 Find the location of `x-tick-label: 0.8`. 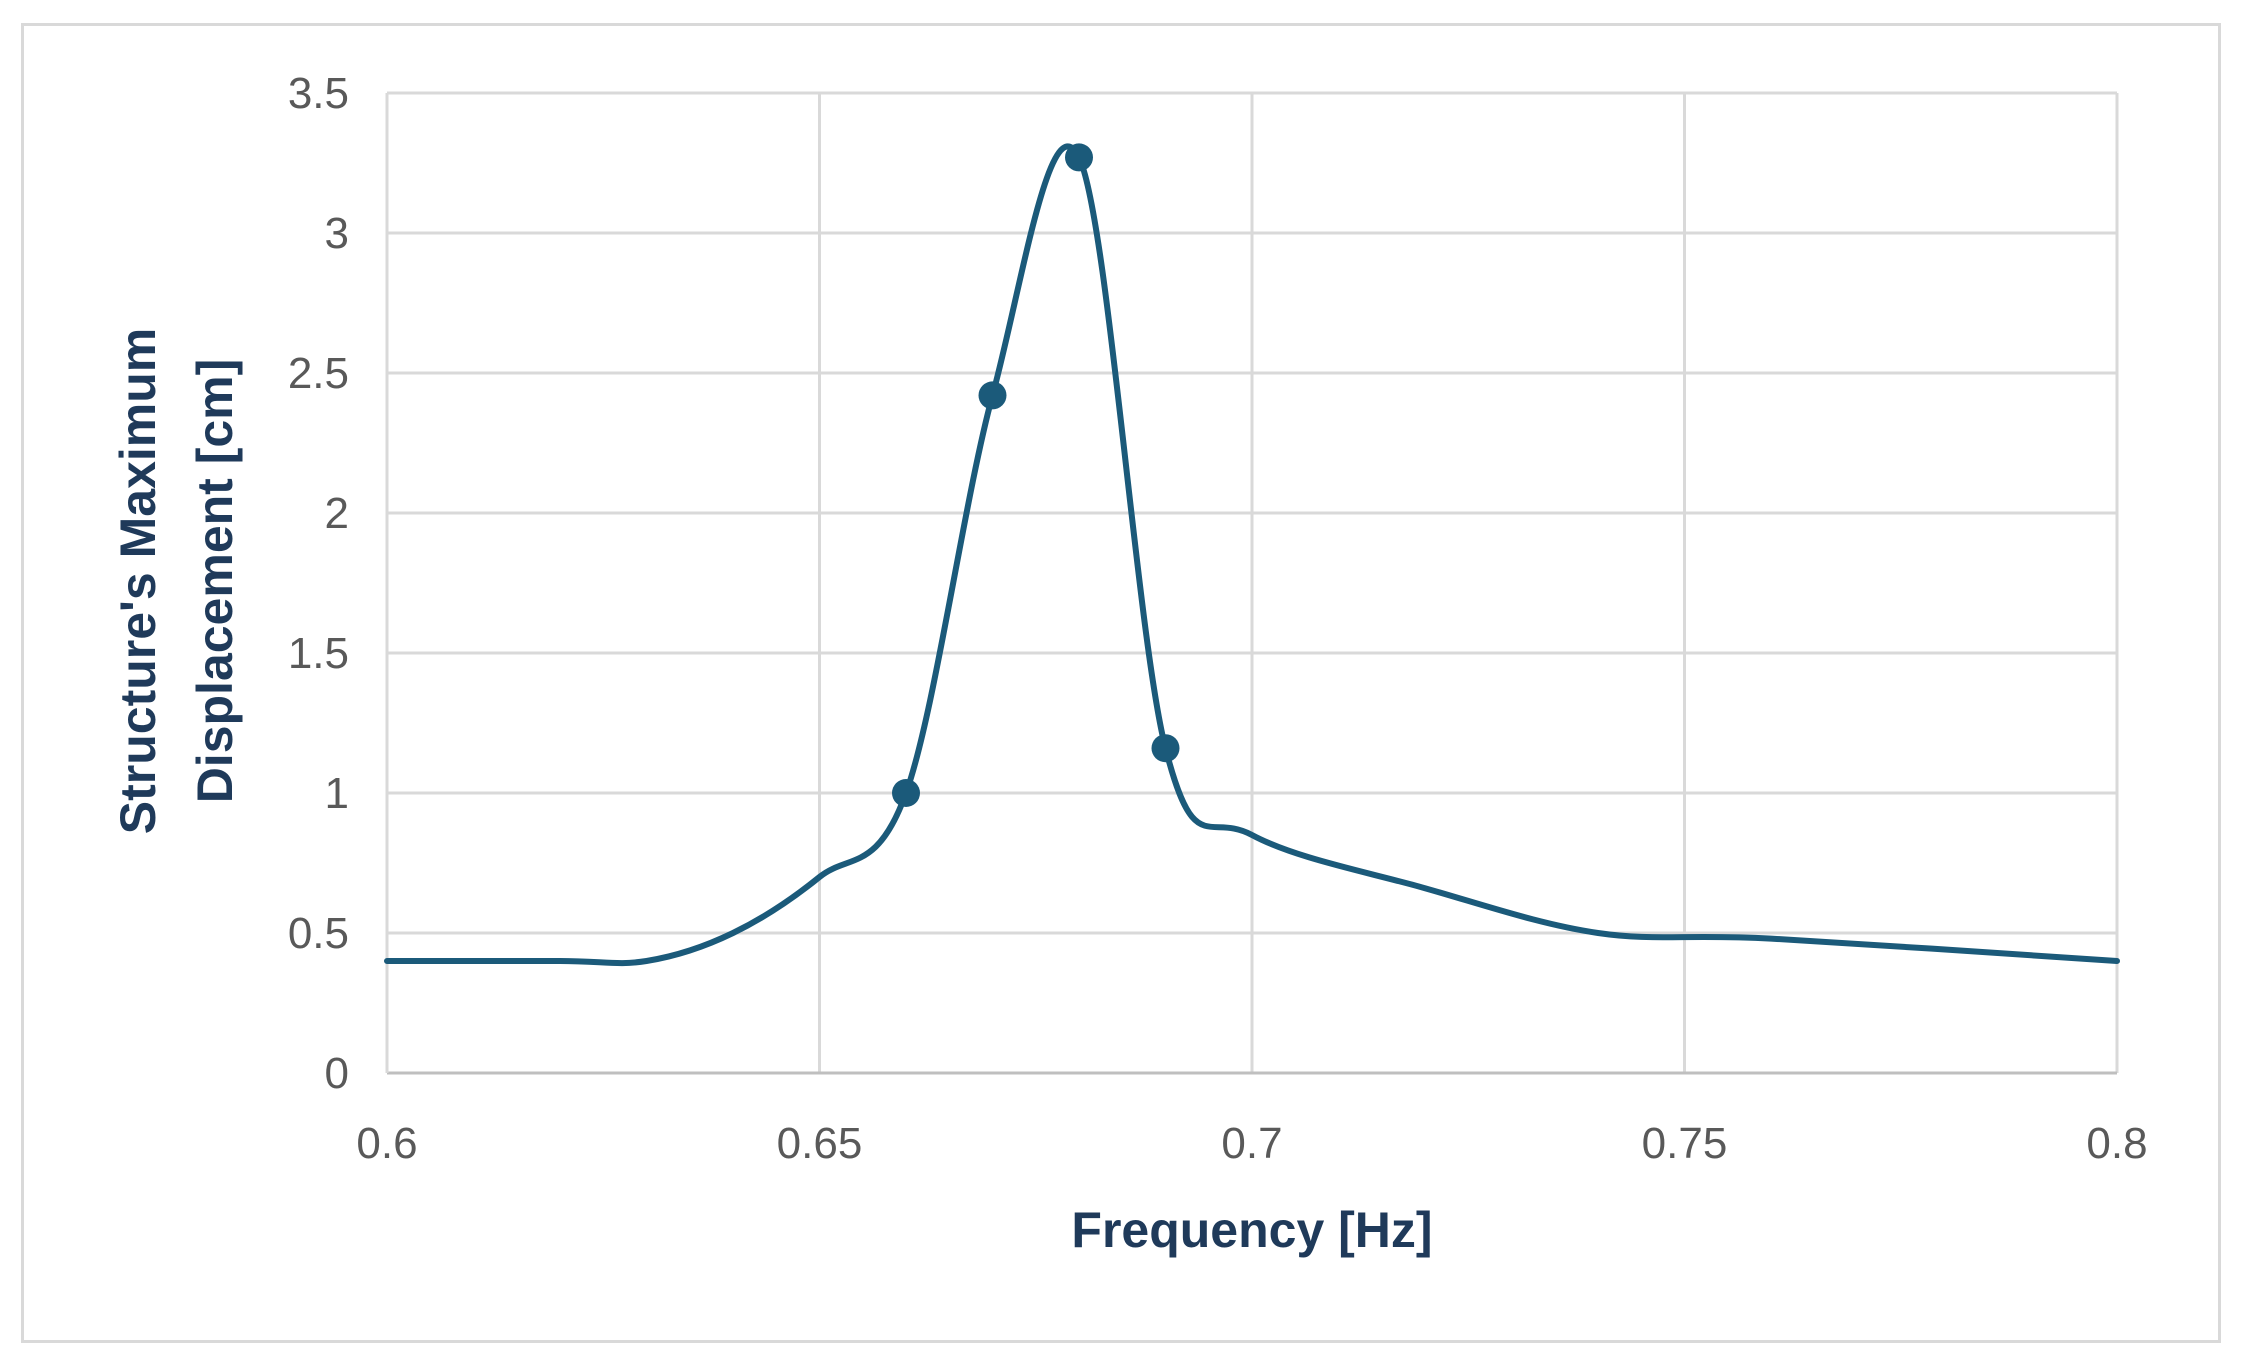

x-tick-label: 0.8 is located at coordinates (2116, 1143).